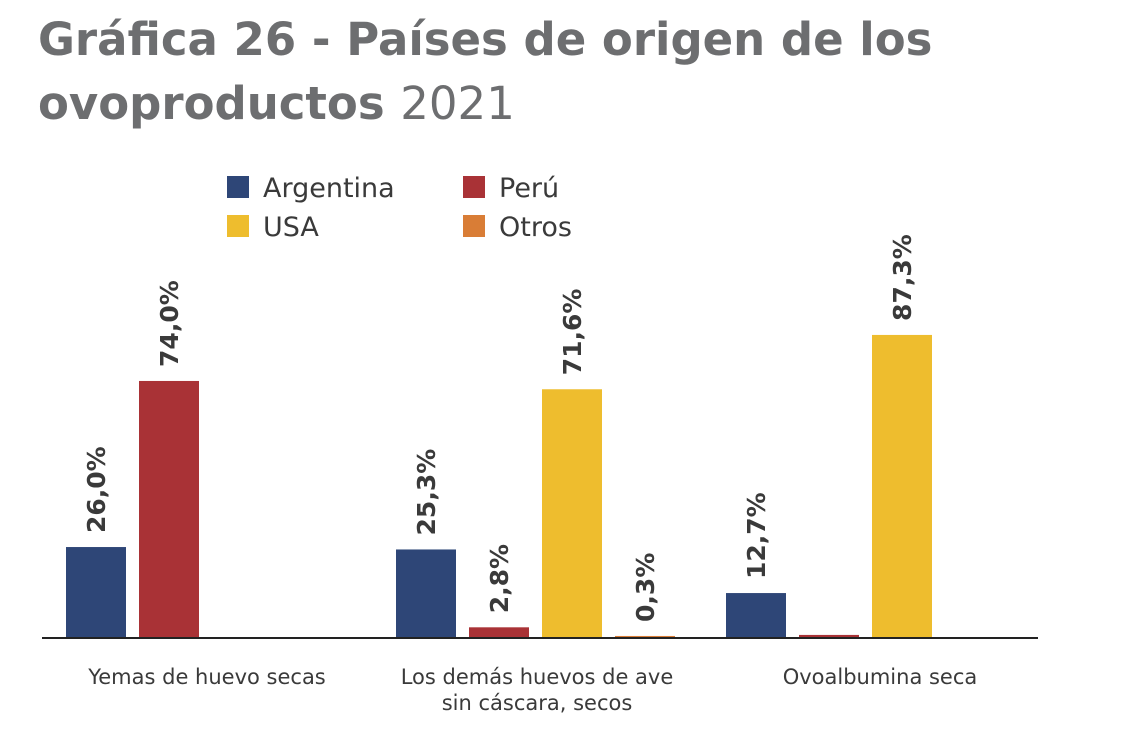  I want to click on legend-label-usa: USA, so click(291, 227).